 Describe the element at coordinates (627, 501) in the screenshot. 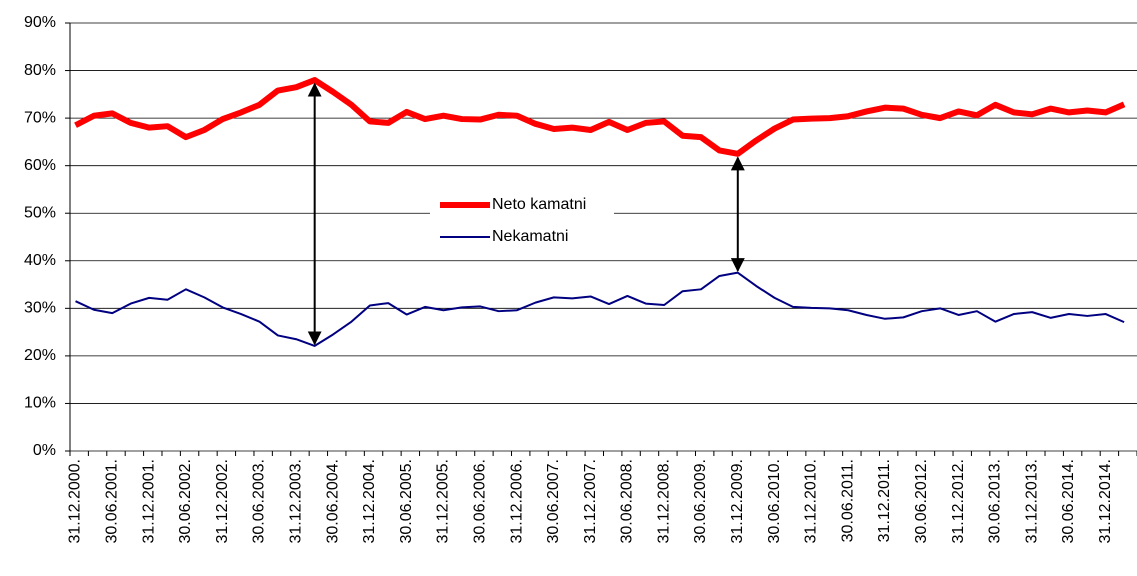

I see `x-tick-label: 30.06.2008.` at that location.